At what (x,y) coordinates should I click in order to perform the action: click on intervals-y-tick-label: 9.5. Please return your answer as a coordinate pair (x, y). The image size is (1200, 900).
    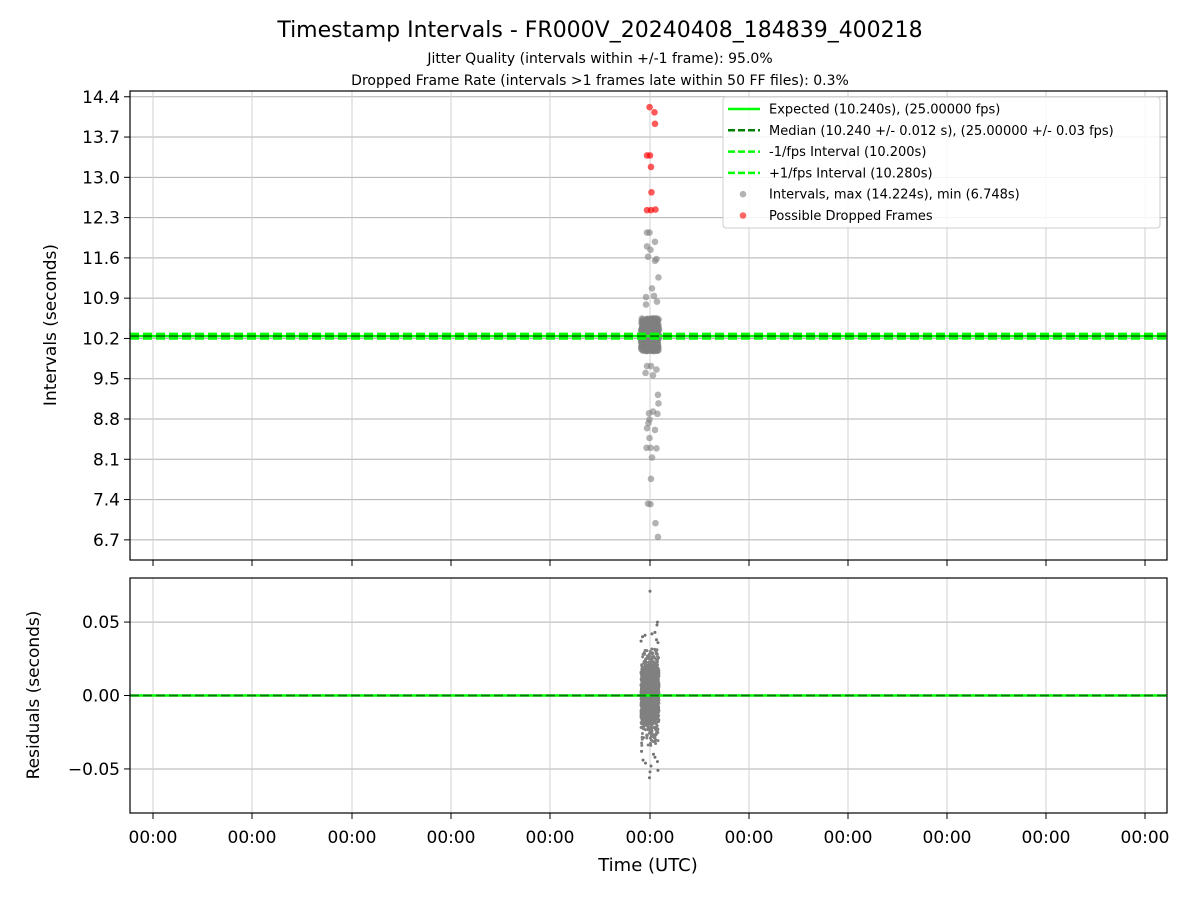
    Looking at the image, I should click on (106, 380).